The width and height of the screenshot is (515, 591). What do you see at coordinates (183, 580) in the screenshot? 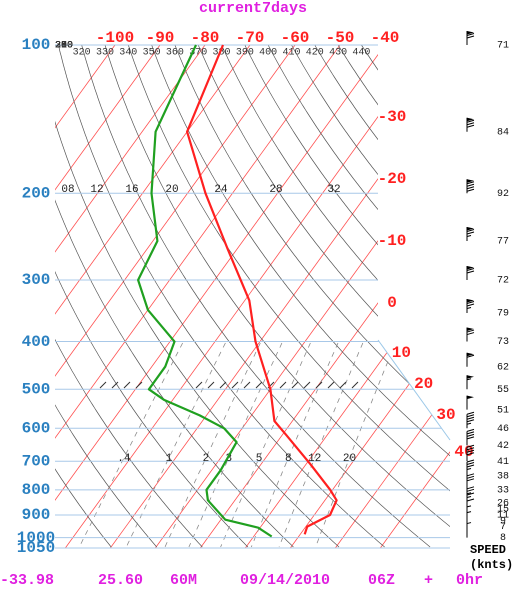
I see `footer-text: 60M` at bounding box center [183, 580].